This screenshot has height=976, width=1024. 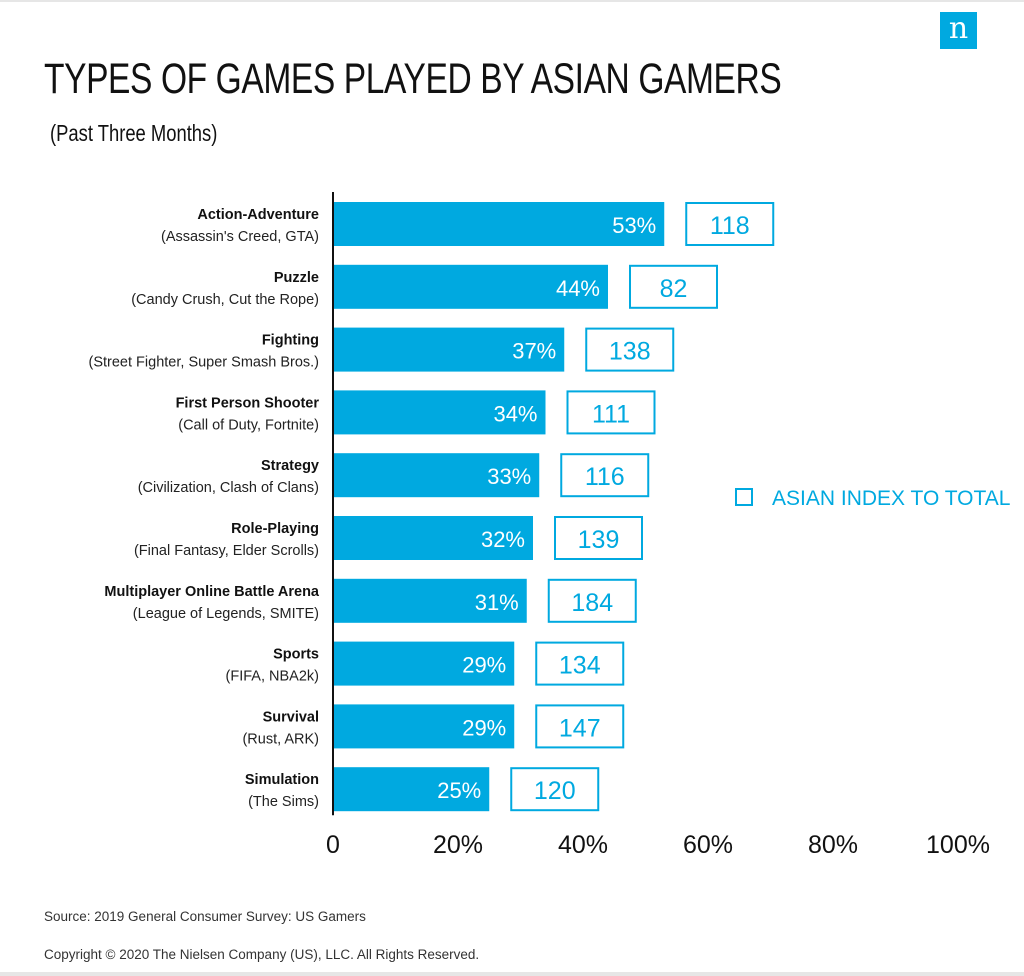 What do you see at coordinates (290, 341) in the screenshot?
I see `category-name: Fighting` at bounding box center [290, 341].